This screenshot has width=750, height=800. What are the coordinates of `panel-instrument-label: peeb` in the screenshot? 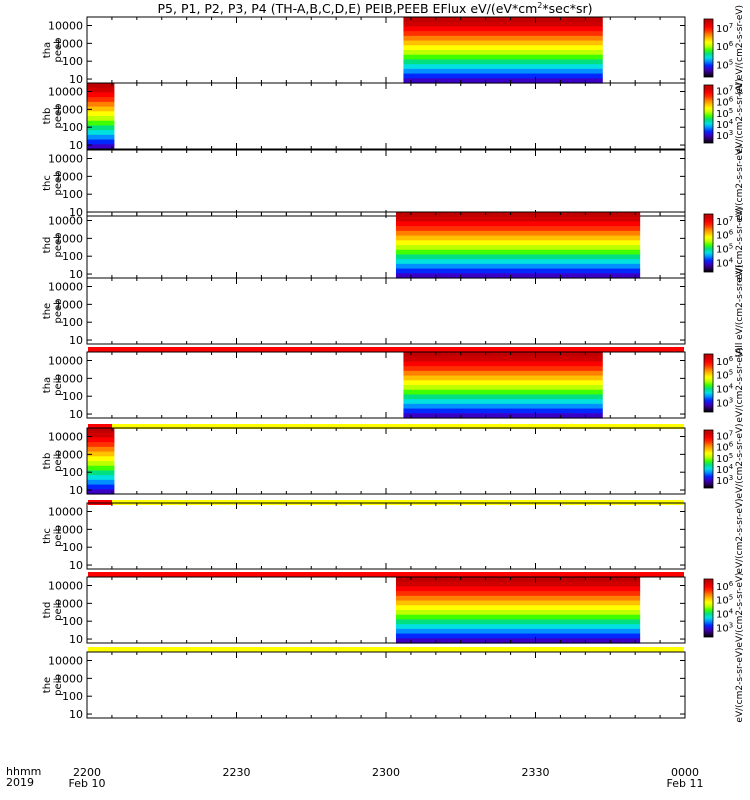 It's located at (58, 245).